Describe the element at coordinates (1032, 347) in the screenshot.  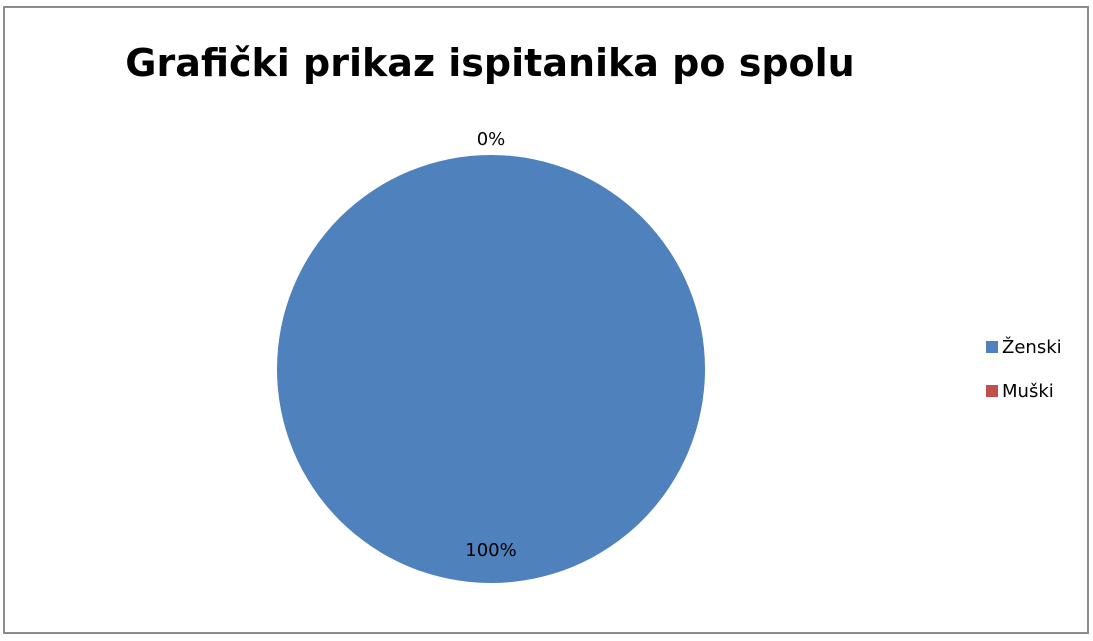
I see `legend-label-zenski: Ženski` at that location.